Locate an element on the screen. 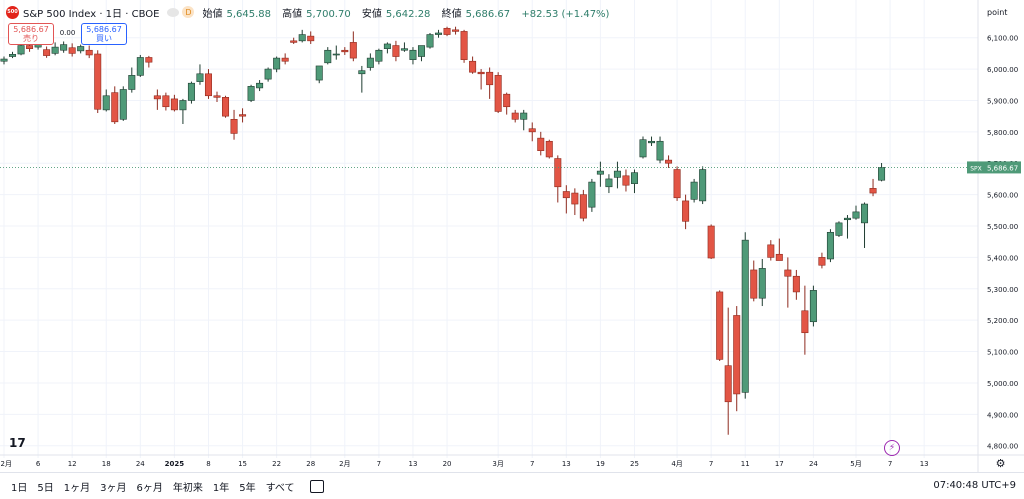 This screenshot has width=1024, height=499. y-tick-label: 4,800.00 is located at coordinates (1002, 447).